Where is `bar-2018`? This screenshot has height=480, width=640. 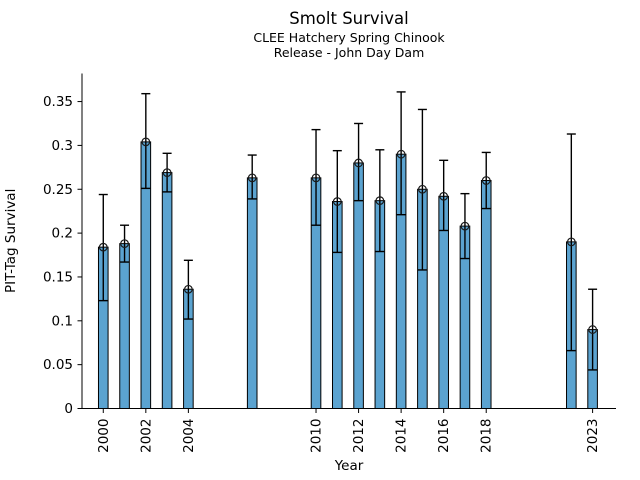 bar-2018 is located at coordinates (486, 294).